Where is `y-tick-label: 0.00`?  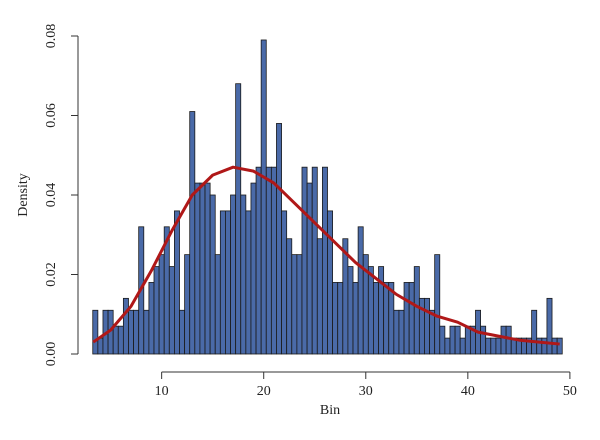 y-tick-label: 0.00 is located at coordinates (51, 354).